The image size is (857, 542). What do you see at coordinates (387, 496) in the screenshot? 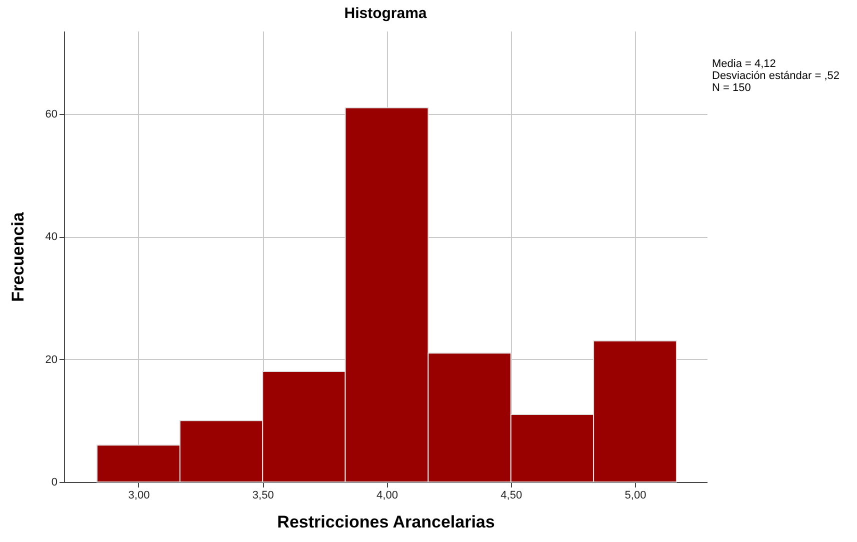
I see `x-tick-label: 4,00` at bounding box center [387, 496].